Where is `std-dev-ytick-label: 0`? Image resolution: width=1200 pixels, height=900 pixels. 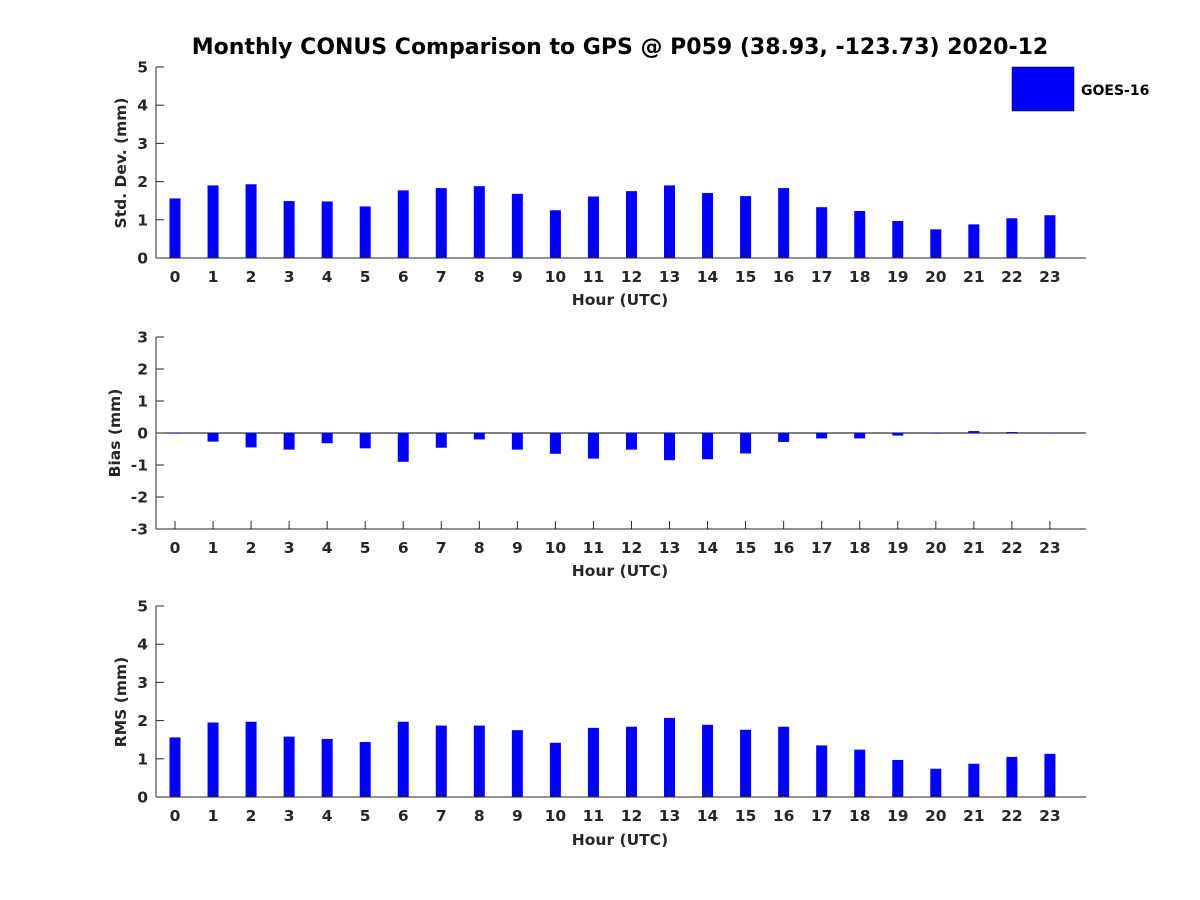
std-dev-ytick-label: 0 is located at coordinates (142, 259).